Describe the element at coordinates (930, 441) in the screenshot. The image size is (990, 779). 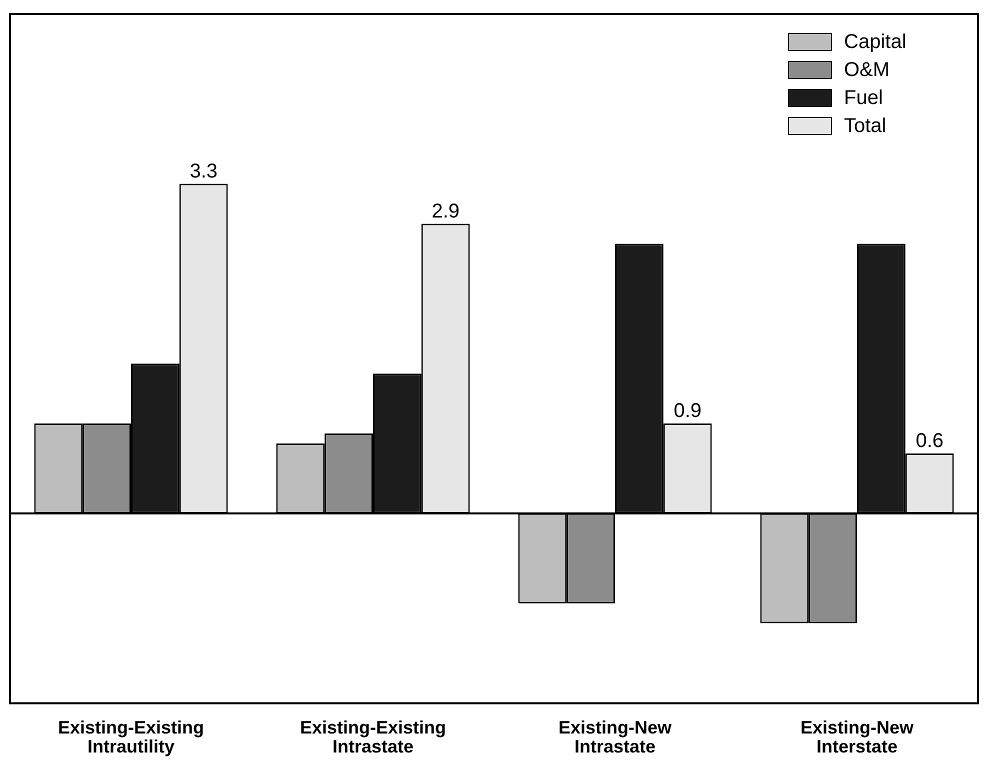
I see `data-label: 0.6` at that location.